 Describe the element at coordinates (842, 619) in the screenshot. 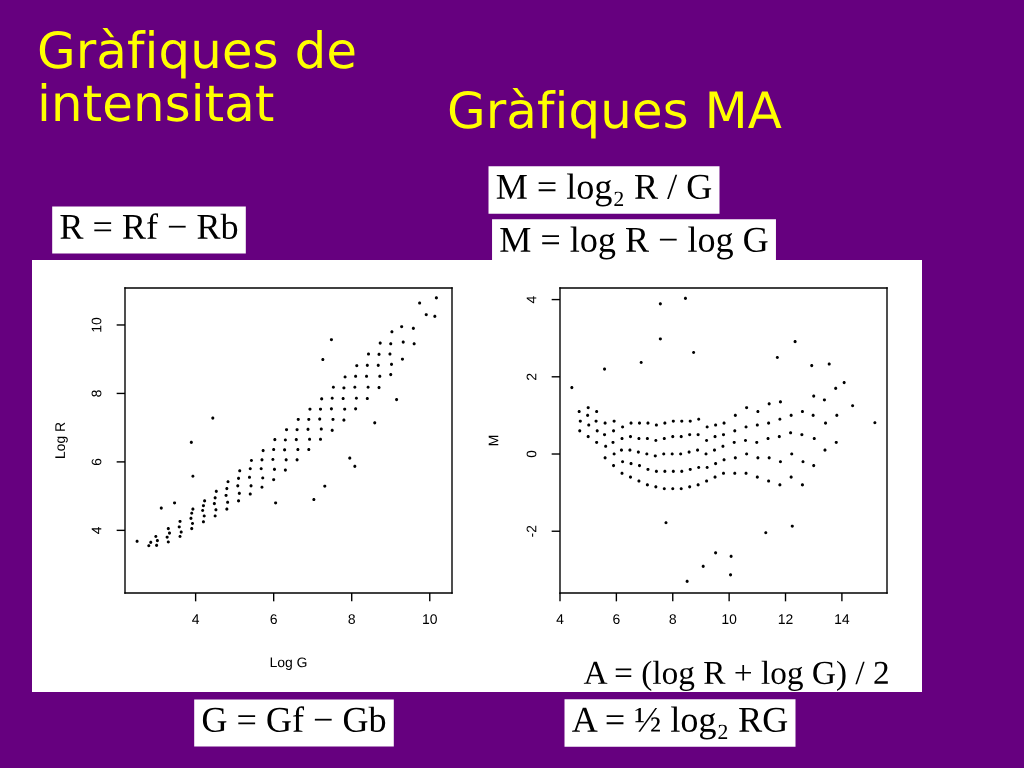

I see `x-tick-label: 14` at that location.